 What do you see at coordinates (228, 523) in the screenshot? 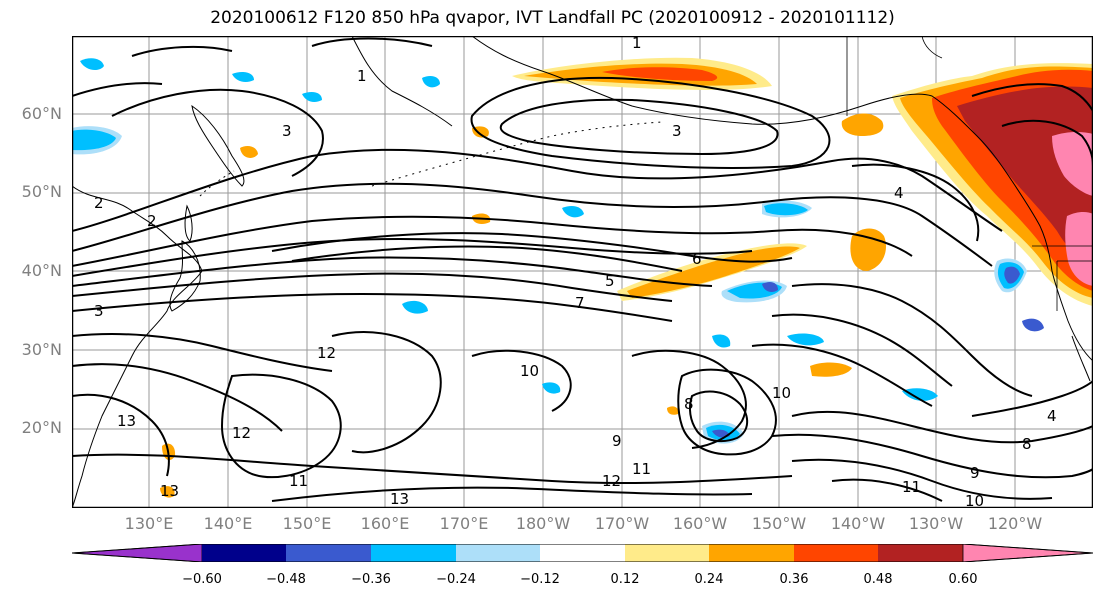
I see `lon-label-140e: 140°E` at bounding box center [228, 523].